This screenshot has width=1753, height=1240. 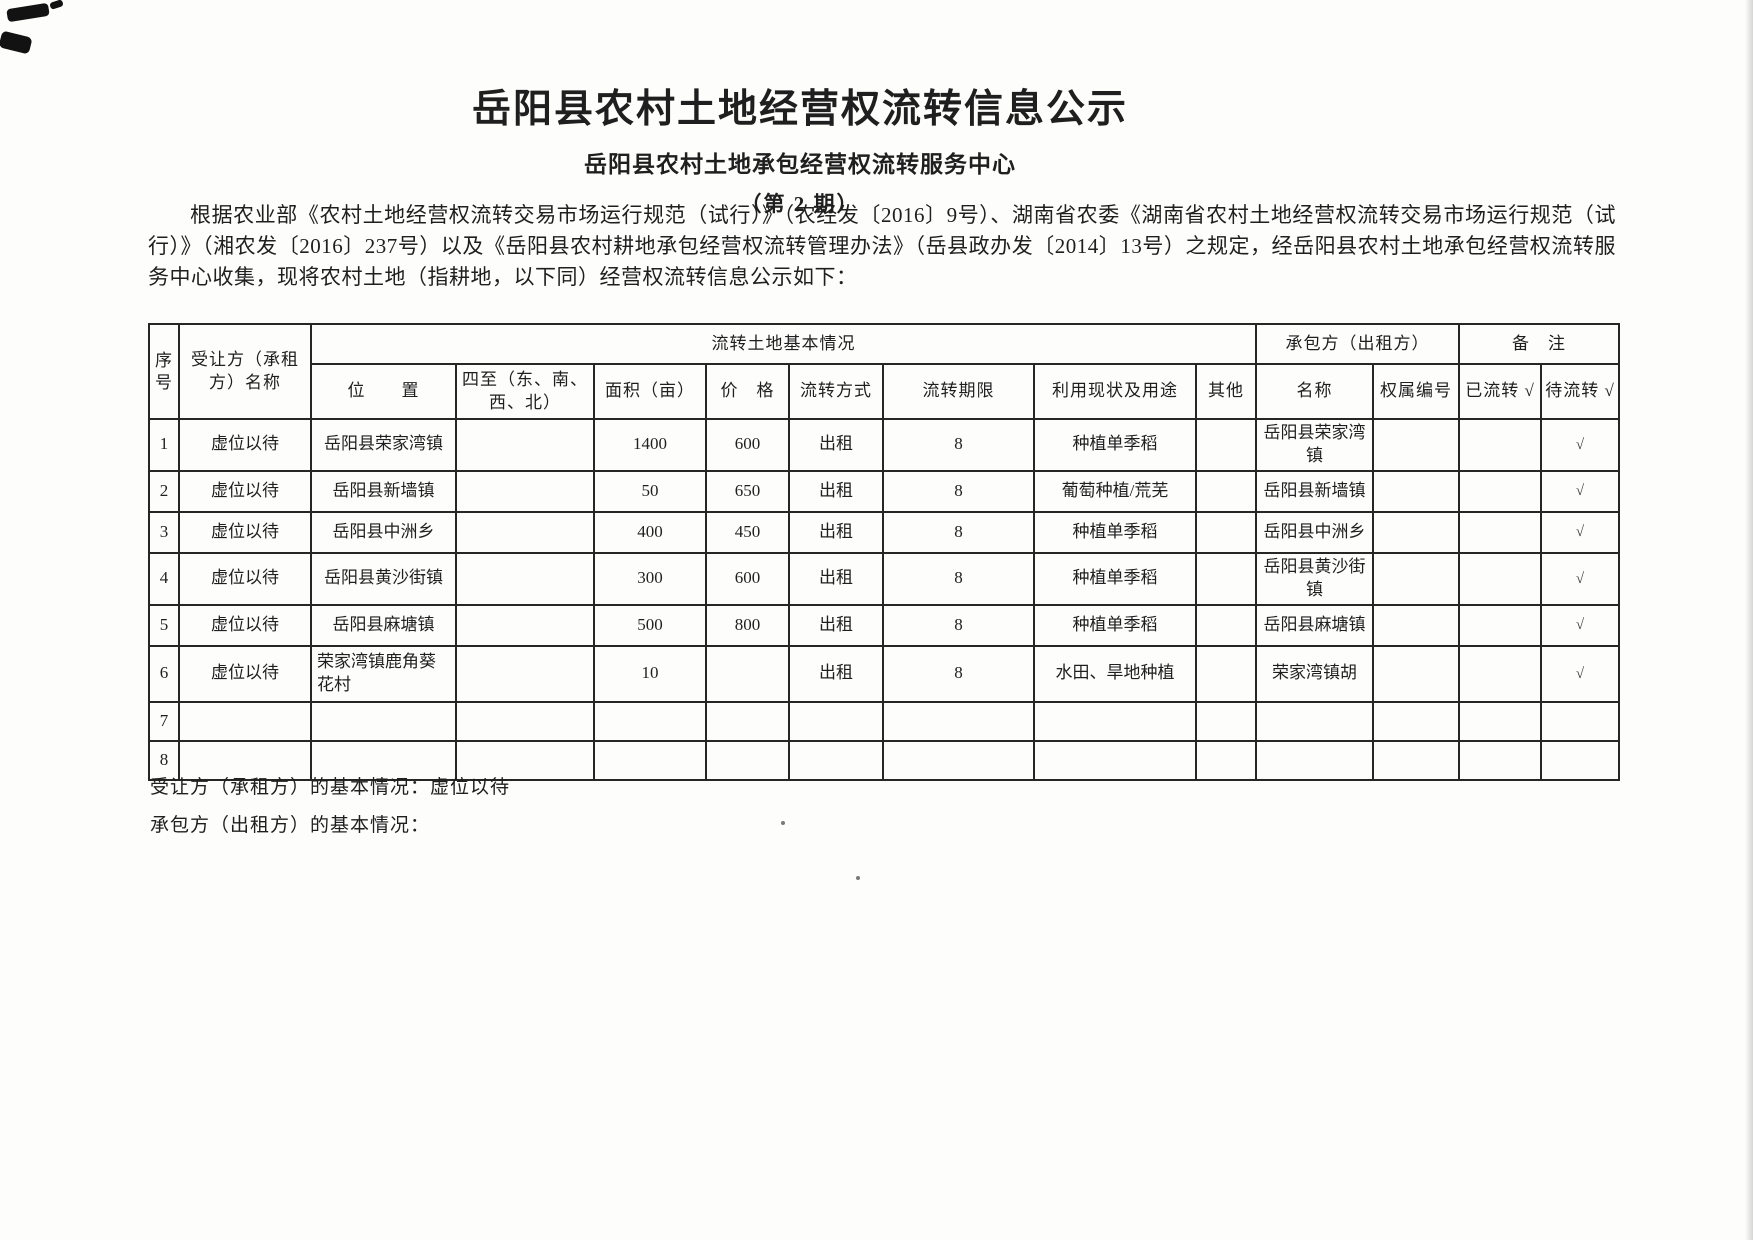 What do you see at coordinates (783, 823) in the screenshot?
I see `scan-speck` at bounding box center [783, 823].